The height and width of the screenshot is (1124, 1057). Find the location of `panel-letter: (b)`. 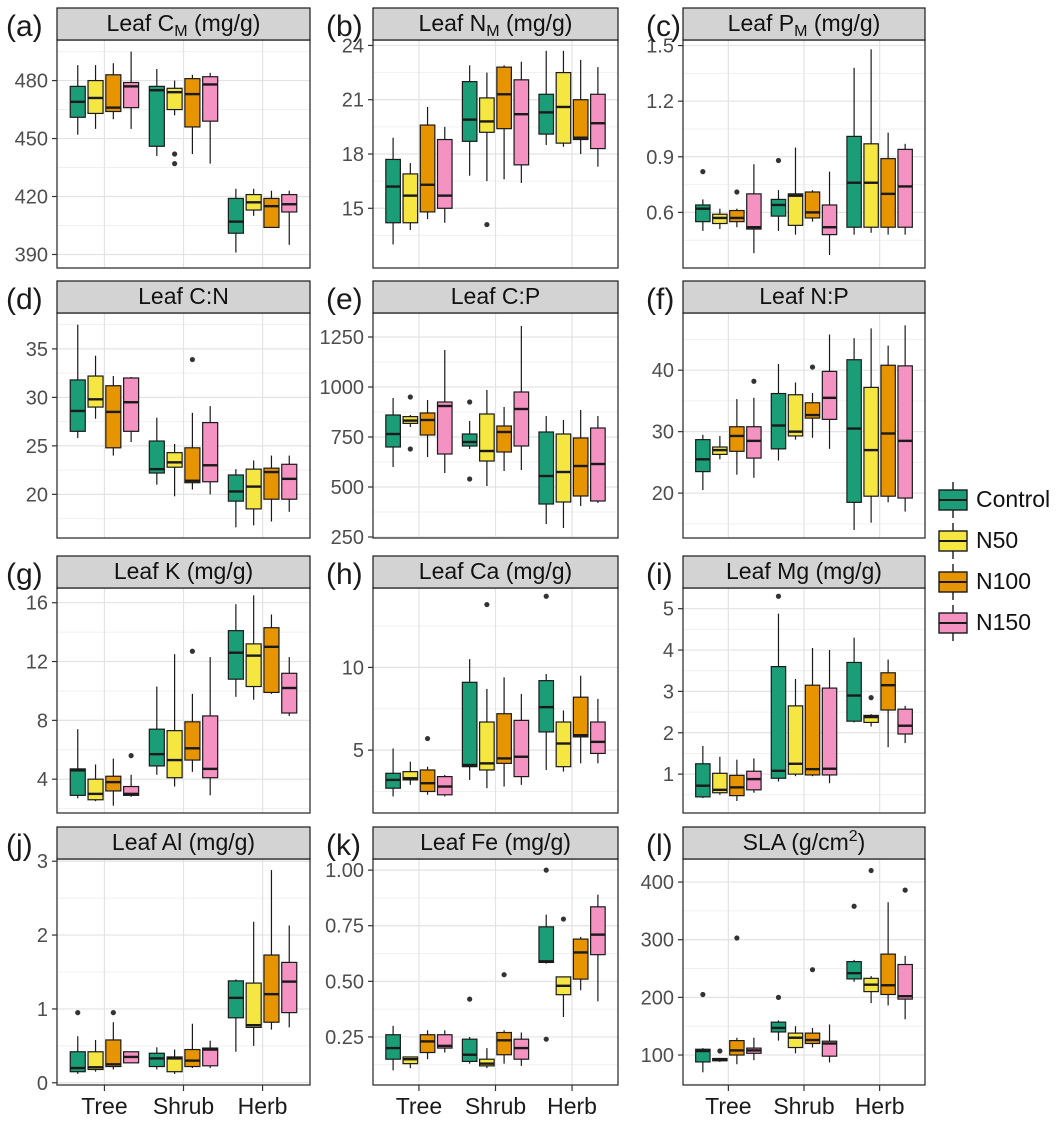

panel-letter: (b) is located at coordinates (344, 26).